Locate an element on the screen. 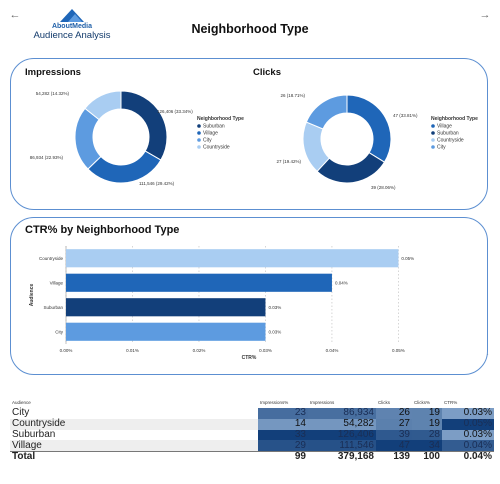  total-ctr: 0.04% is located at coordinates (468, 456).